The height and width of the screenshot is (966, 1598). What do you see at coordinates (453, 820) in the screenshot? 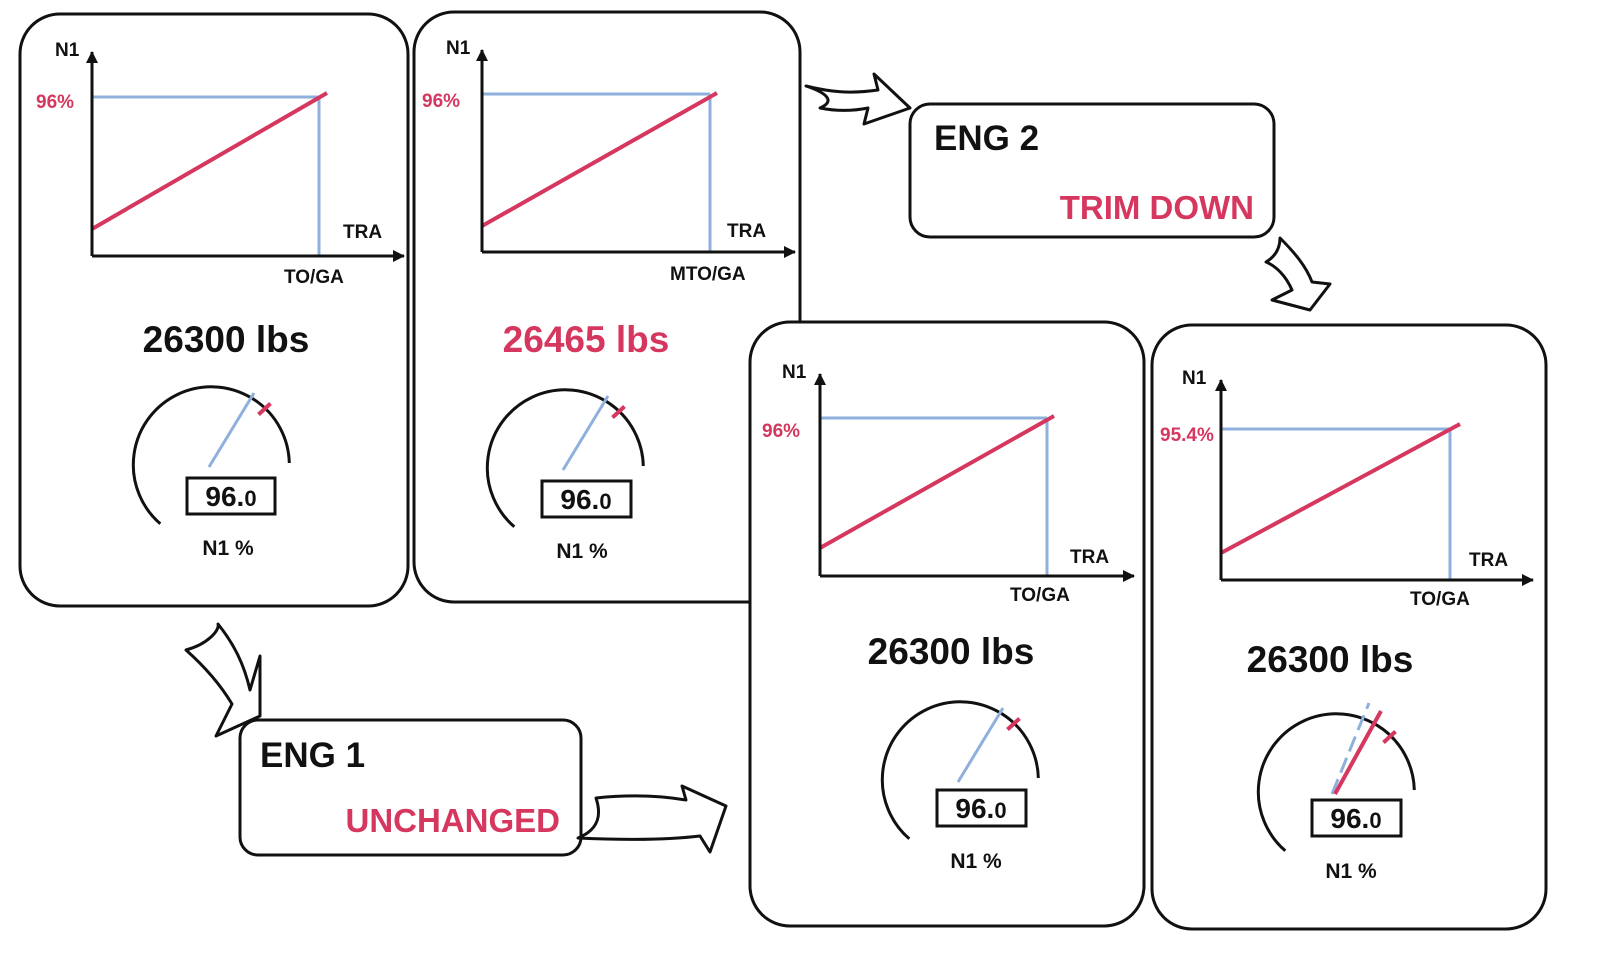
I see `engine-status: UNCHANGED` at bounding box center [453, 820].